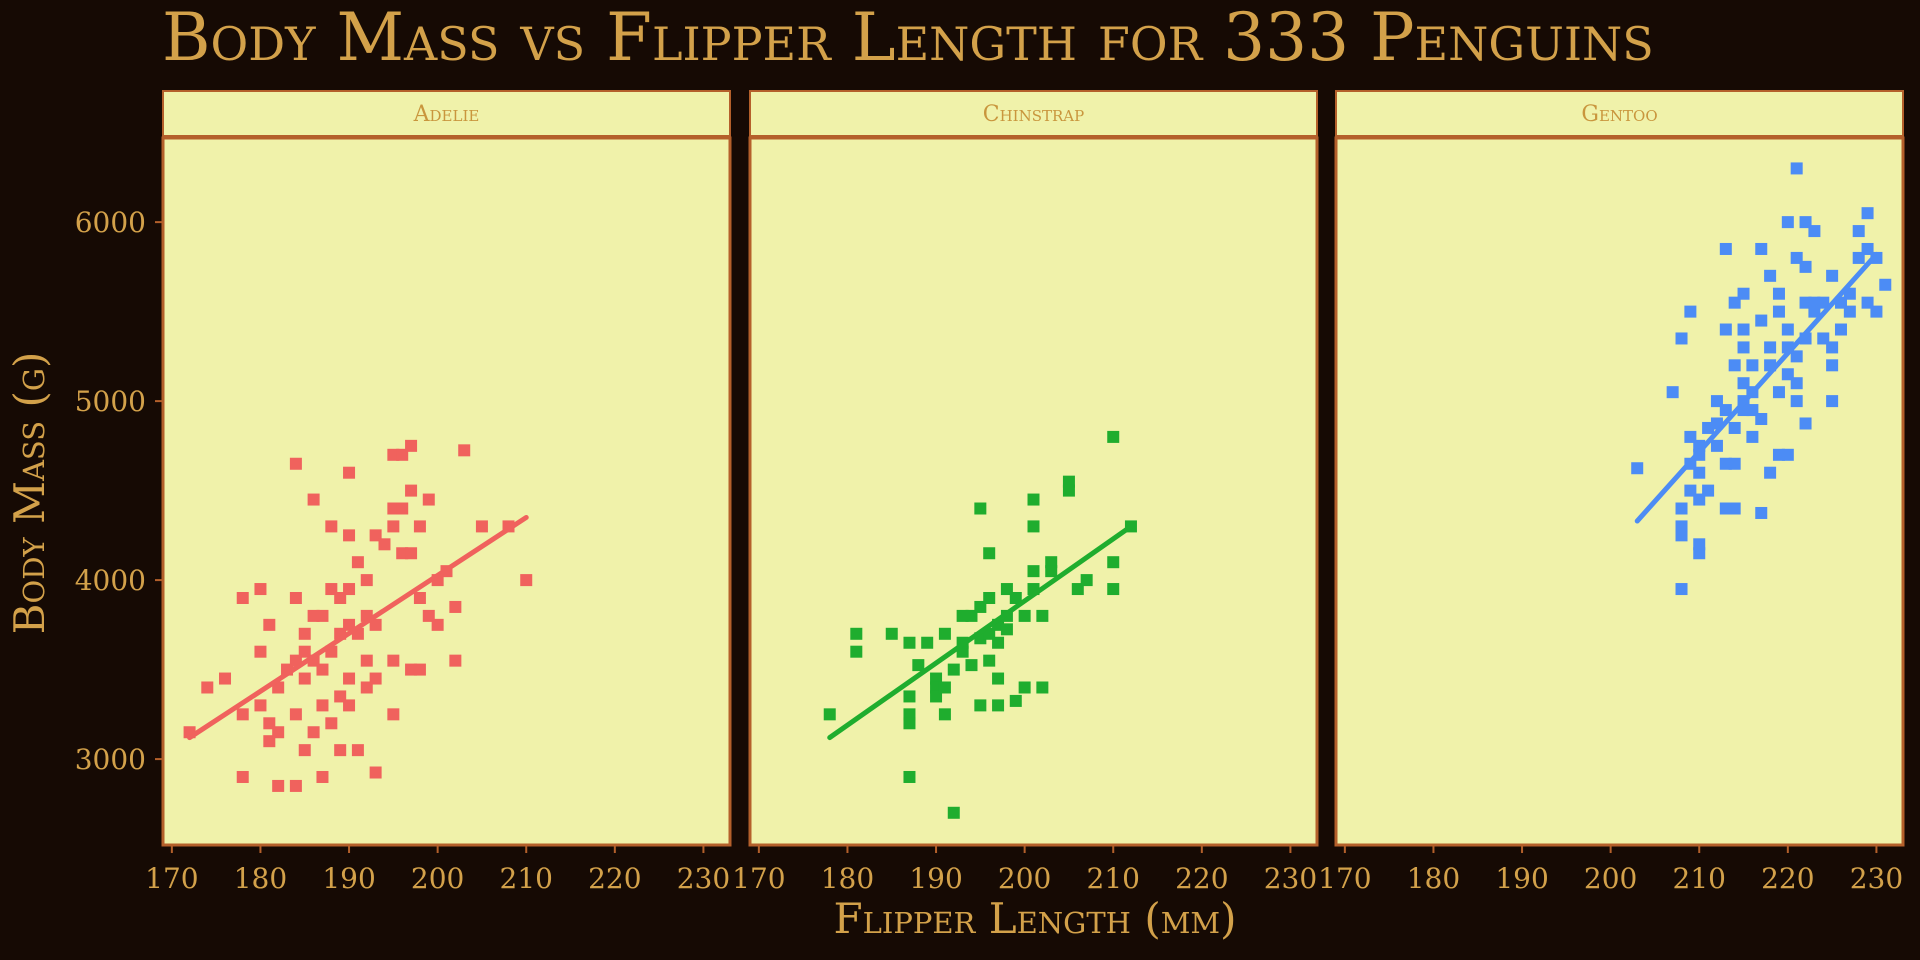  What do you see at coordinates (703, 878) in the screenshot?
I see `x-tick-label: 230` at bounding box center [703, 878].